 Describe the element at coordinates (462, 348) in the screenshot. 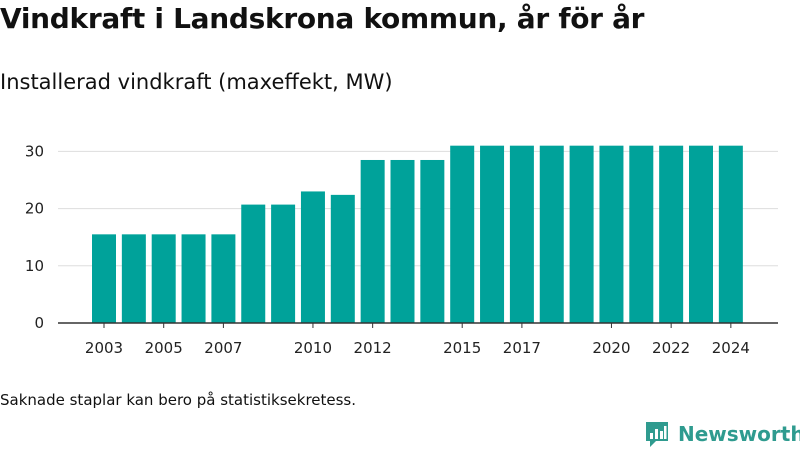

I see `x-tick-label-2015: 2015` at that location.